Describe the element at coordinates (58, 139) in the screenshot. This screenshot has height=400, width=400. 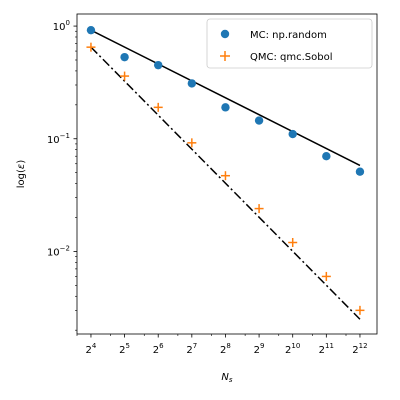
I see `y-tick-label: 10⁻¹` at that location.